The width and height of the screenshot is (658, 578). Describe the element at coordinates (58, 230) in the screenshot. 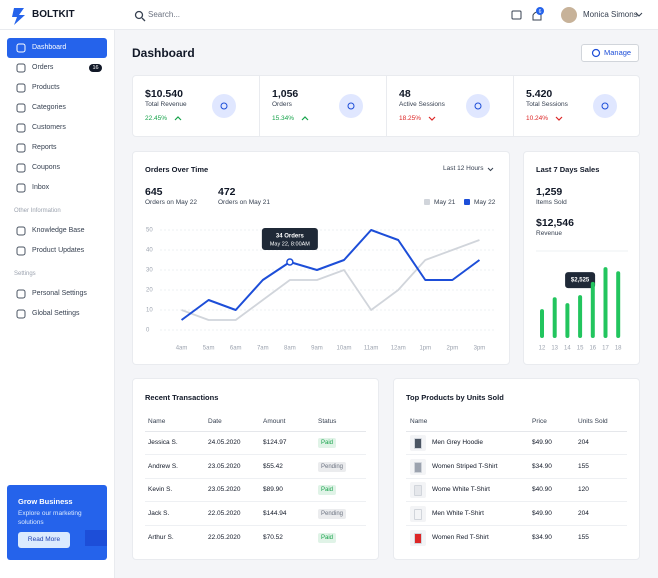

I see `nav-item: Knowledge Base` at that location.